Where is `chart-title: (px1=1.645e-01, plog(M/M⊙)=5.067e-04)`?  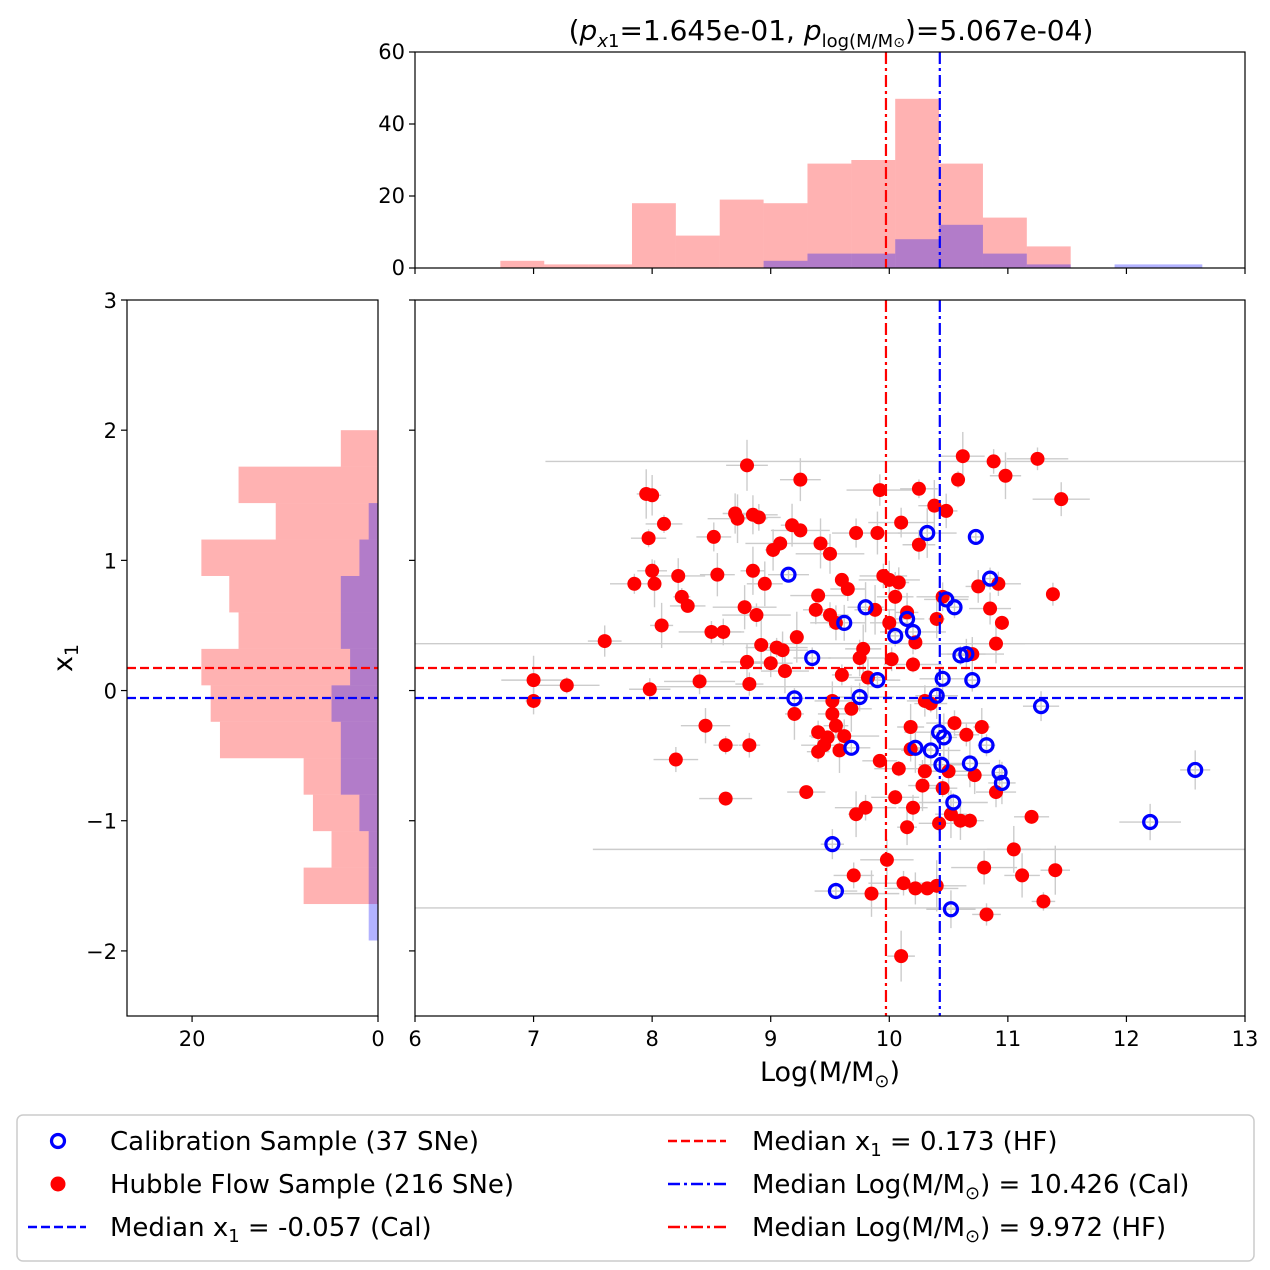 chart-title: (px1=1.645e-01, plog(M/M⊙)=5.067e-04) is located at coordinates (831, 33).